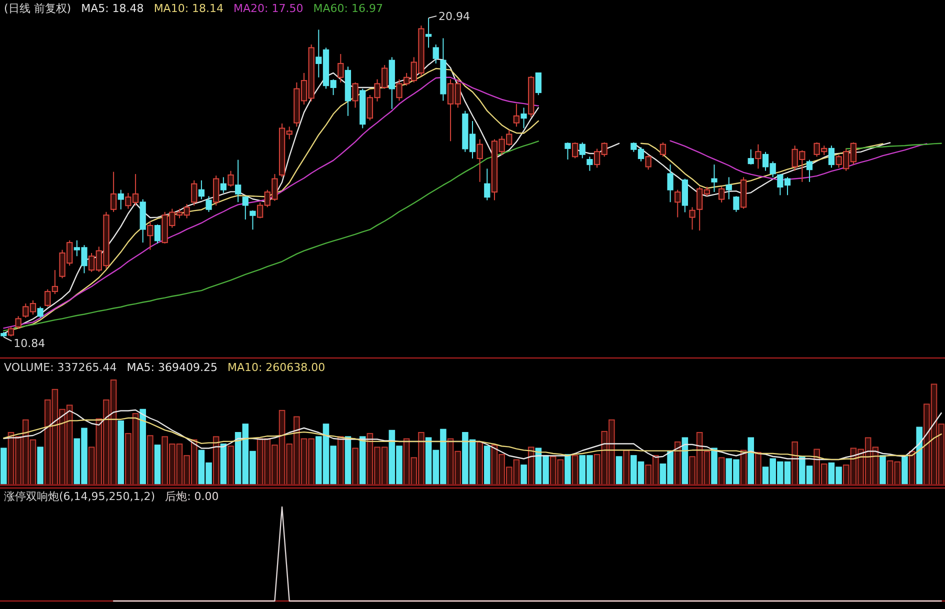 This screenshot has height=609, width=945. What do you see at coordinates (269, 8) in the screenshot?
I see `text: MA20: 17.50` at bounding box center [269, 8].